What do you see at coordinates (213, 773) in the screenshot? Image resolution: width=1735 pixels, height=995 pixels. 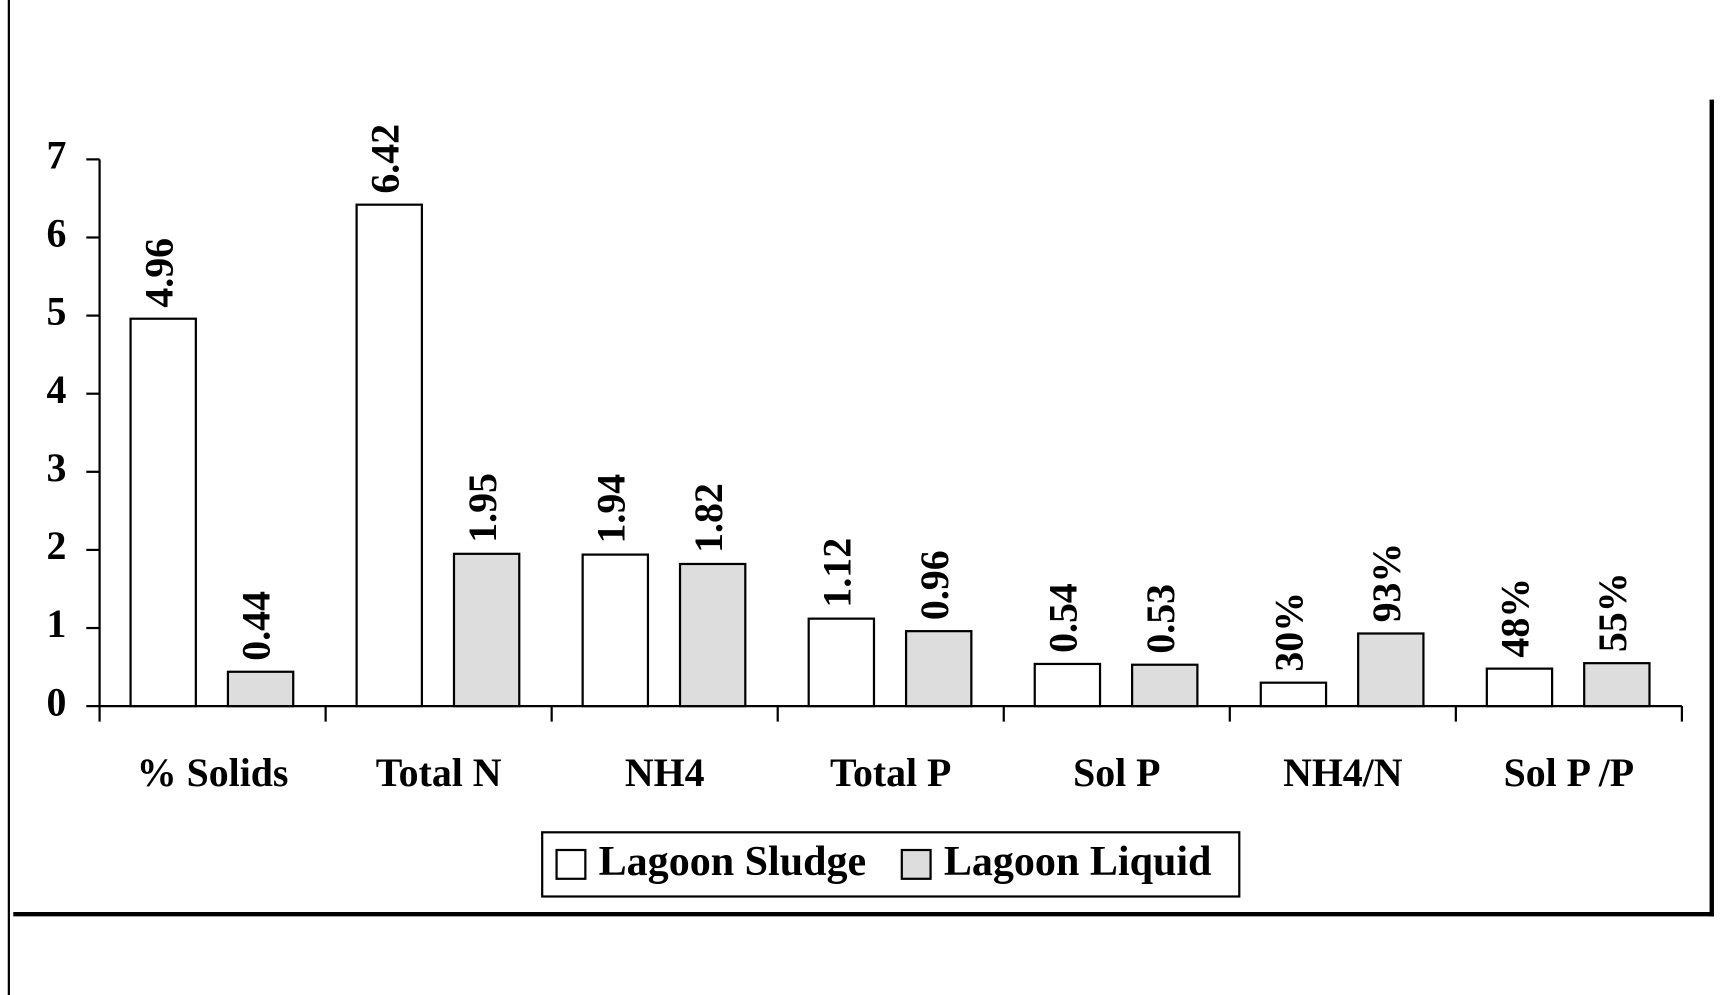 I see `x-tick-label: % Solids` at bounding box center [213, 773].